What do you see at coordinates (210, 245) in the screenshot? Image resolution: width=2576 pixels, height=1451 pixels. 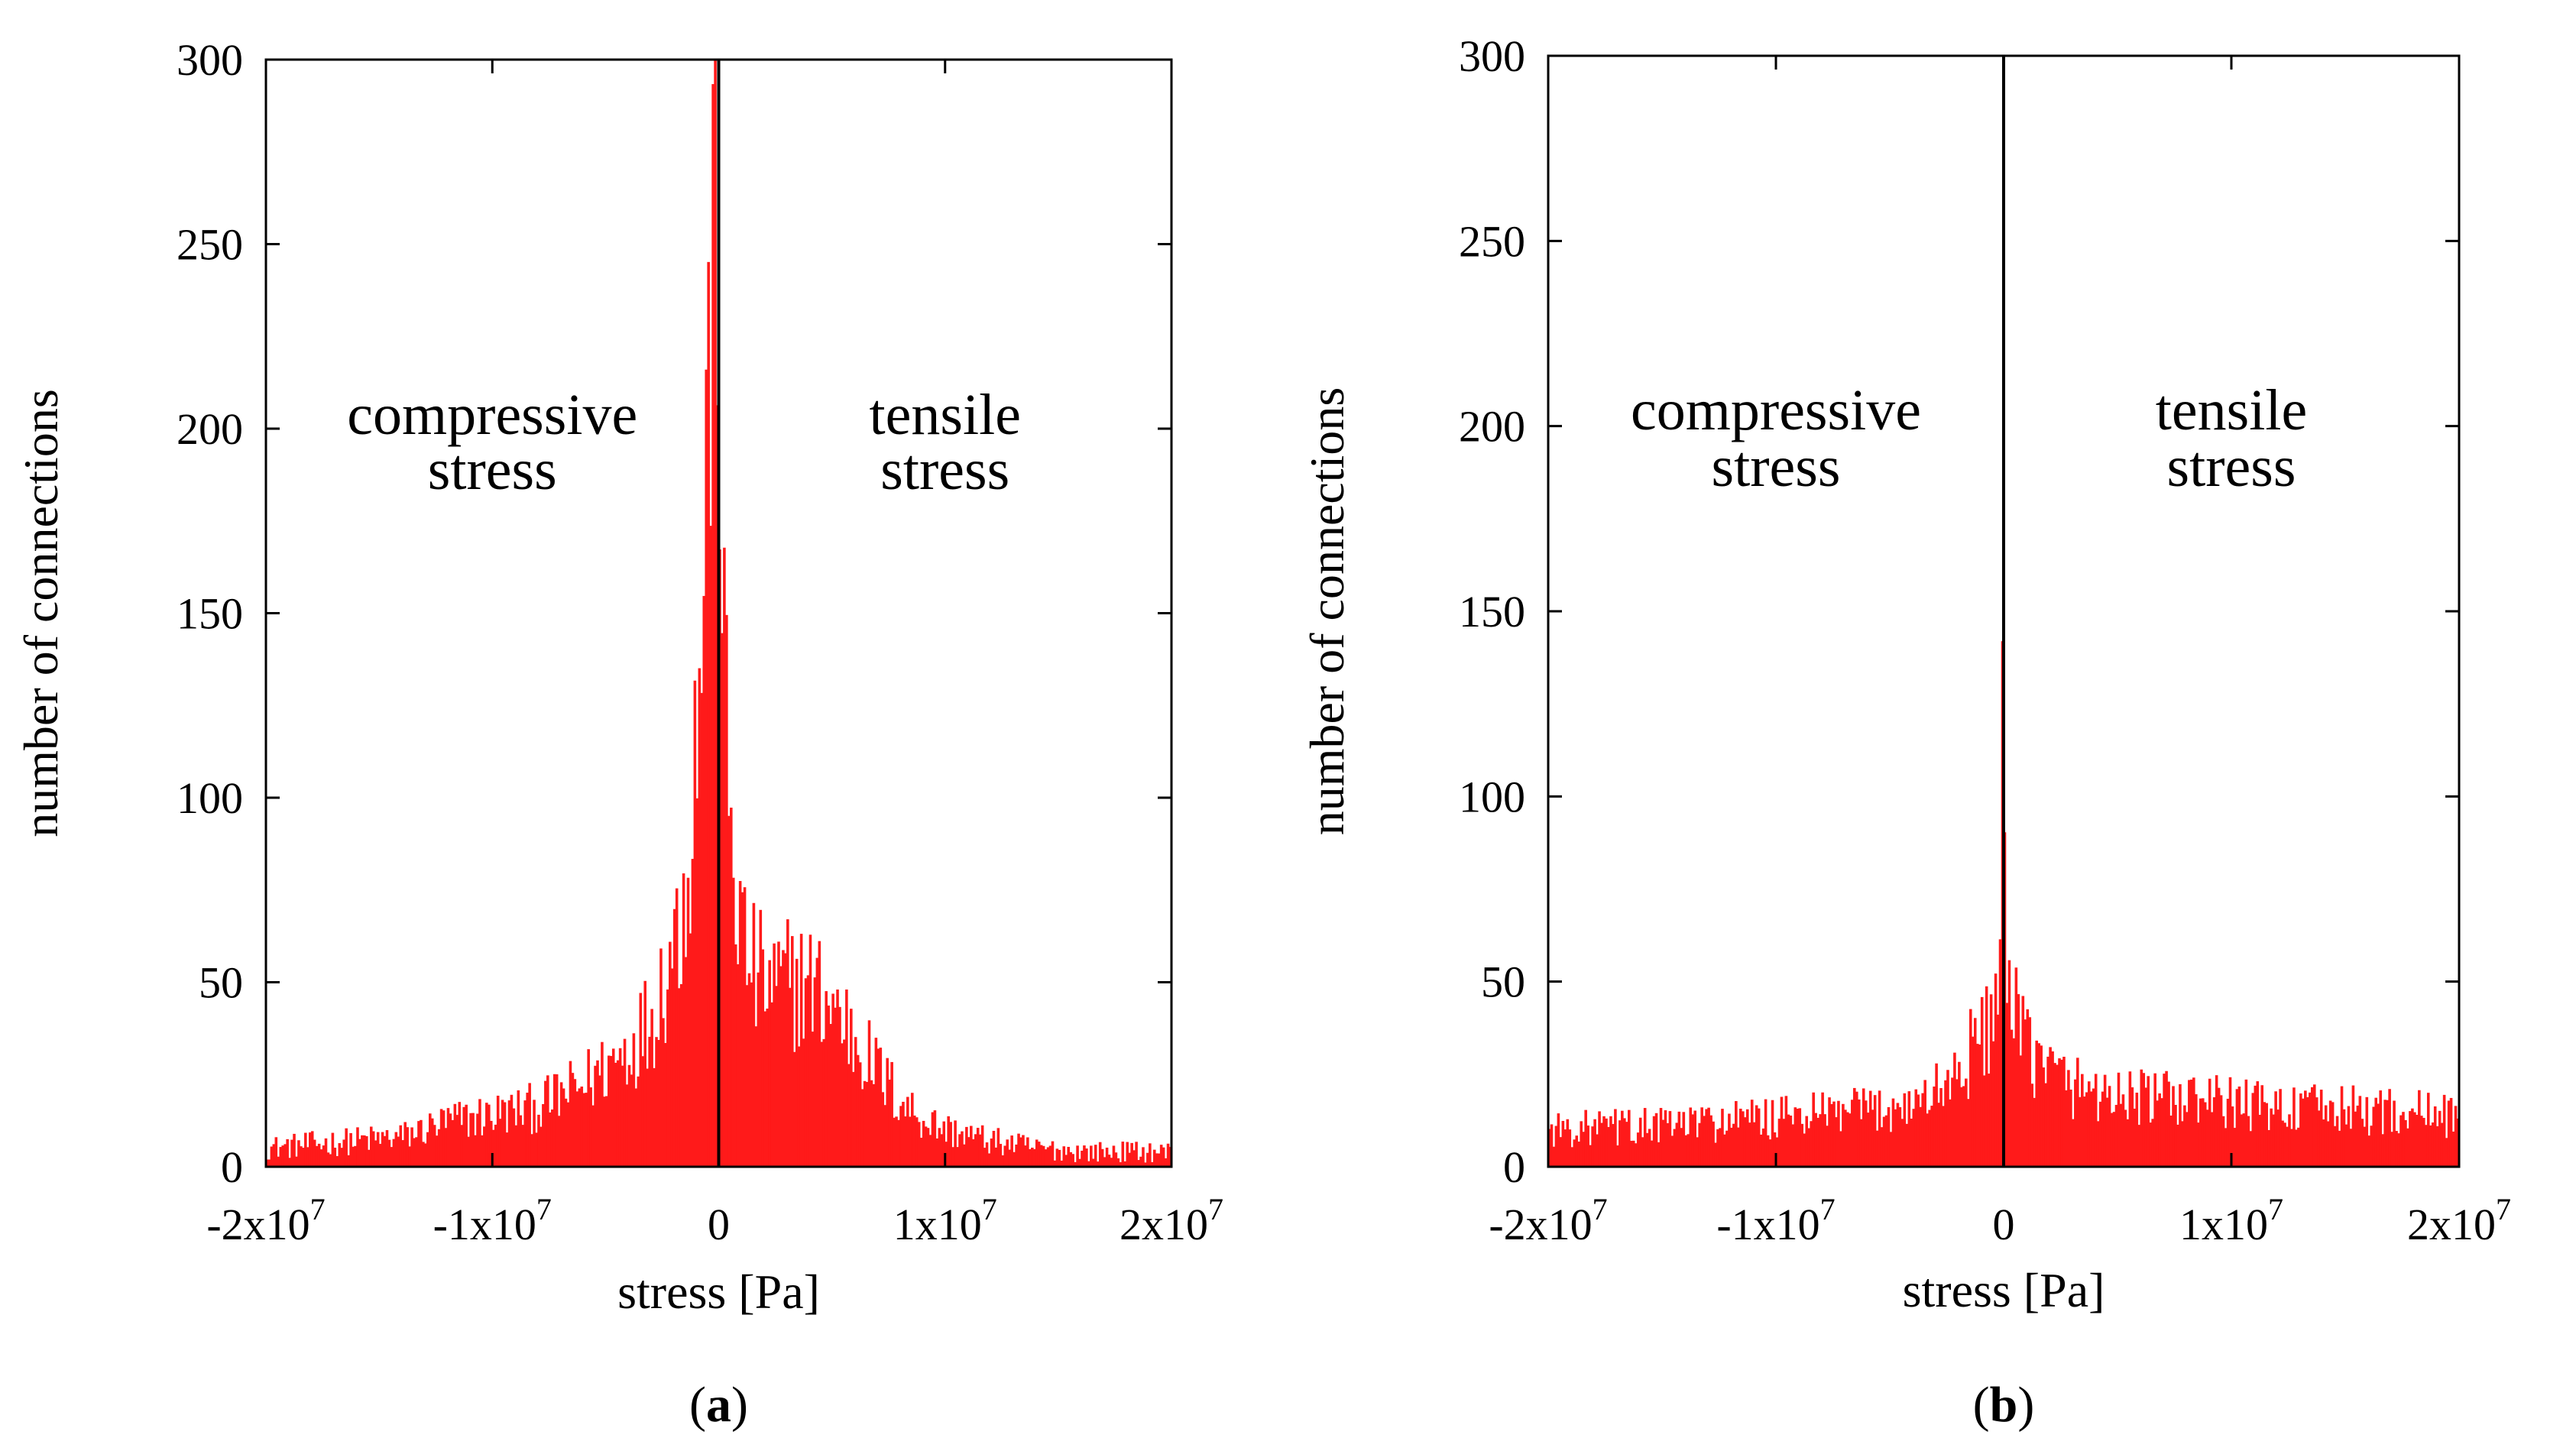 I see `y-tick-label: 250` at bounding box center [210, 245].